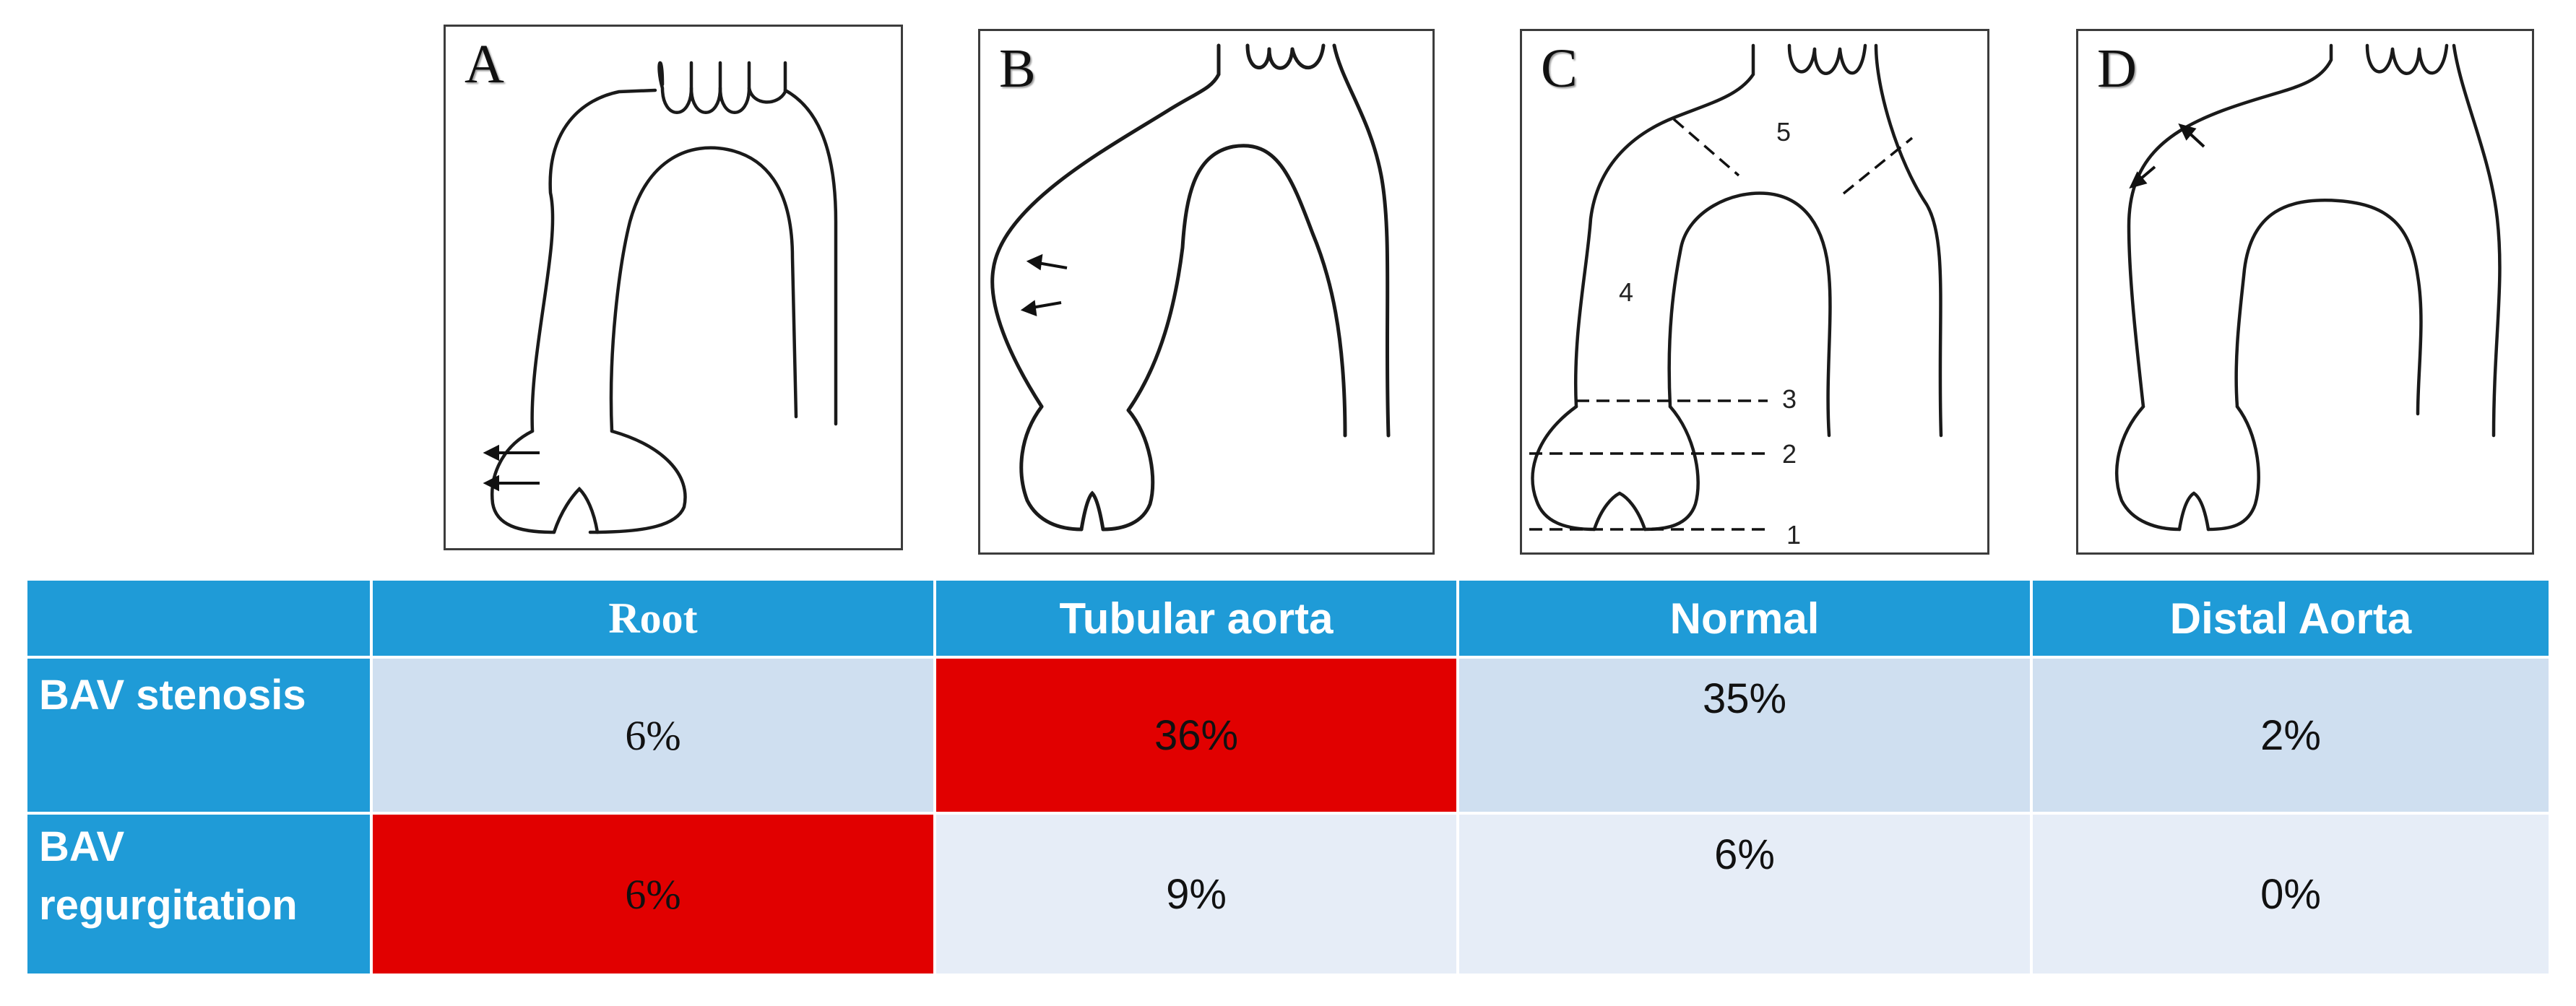  I want to click on segment-dividers, so click(1721, 324).